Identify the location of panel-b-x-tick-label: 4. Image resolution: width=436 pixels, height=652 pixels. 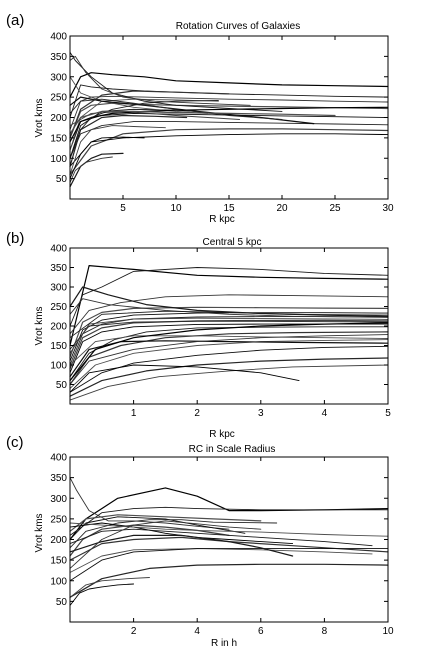
(325, 413).